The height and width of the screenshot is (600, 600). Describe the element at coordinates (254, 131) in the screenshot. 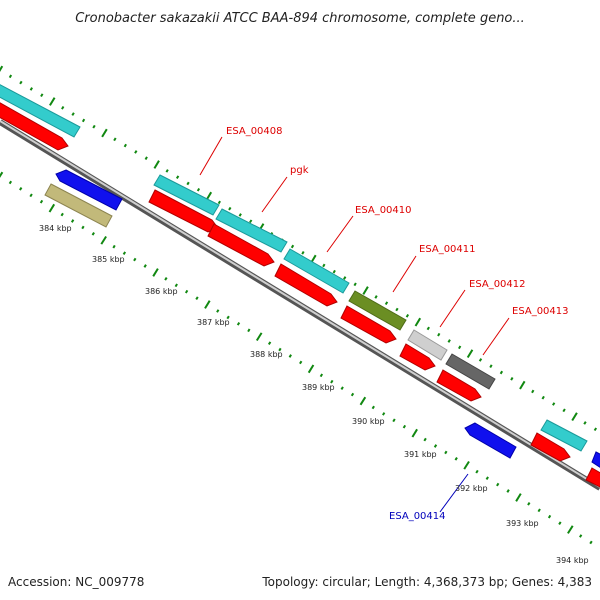

I see `gene-label-esa-00408: ESA_00408` at that location.